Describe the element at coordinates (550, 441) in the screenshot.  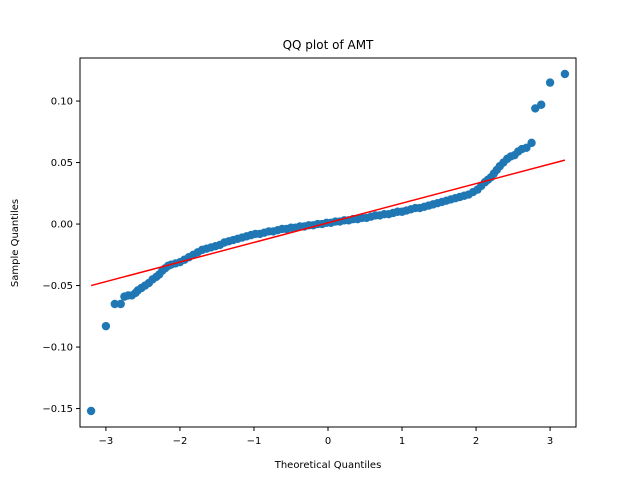
I see `x-tick-label: 3` at that location.